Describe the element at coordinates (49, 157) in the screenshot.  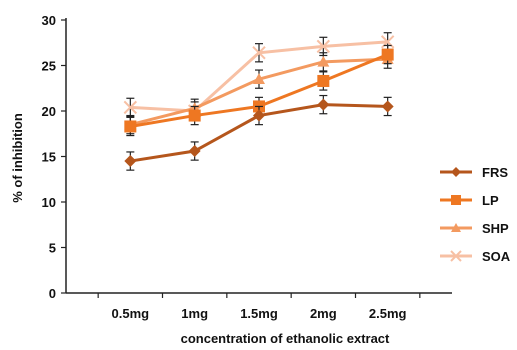
I see `y-tick-label: 15` at that location.